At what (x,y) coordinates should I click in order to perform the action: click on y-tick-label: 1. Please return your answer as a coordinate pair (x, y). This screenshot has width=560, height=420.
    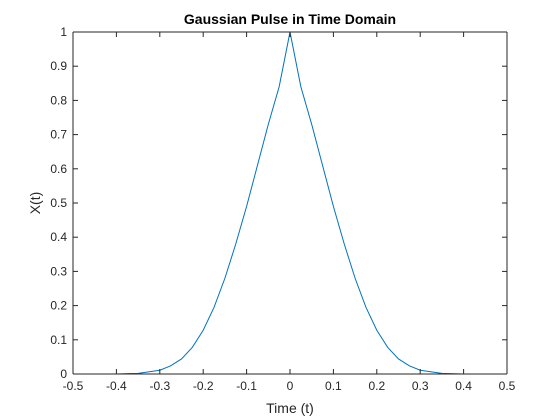
    Looking at the image, I should click on (63, 32).